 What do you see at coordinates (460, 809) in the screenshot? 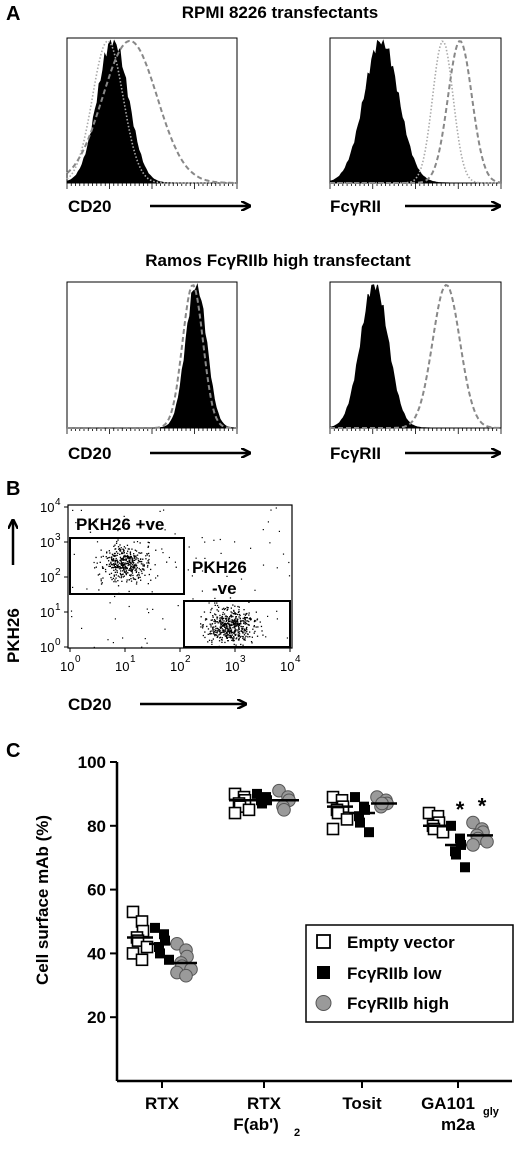
I see `significance-asterisk: *` at bounding box center [460, 809].